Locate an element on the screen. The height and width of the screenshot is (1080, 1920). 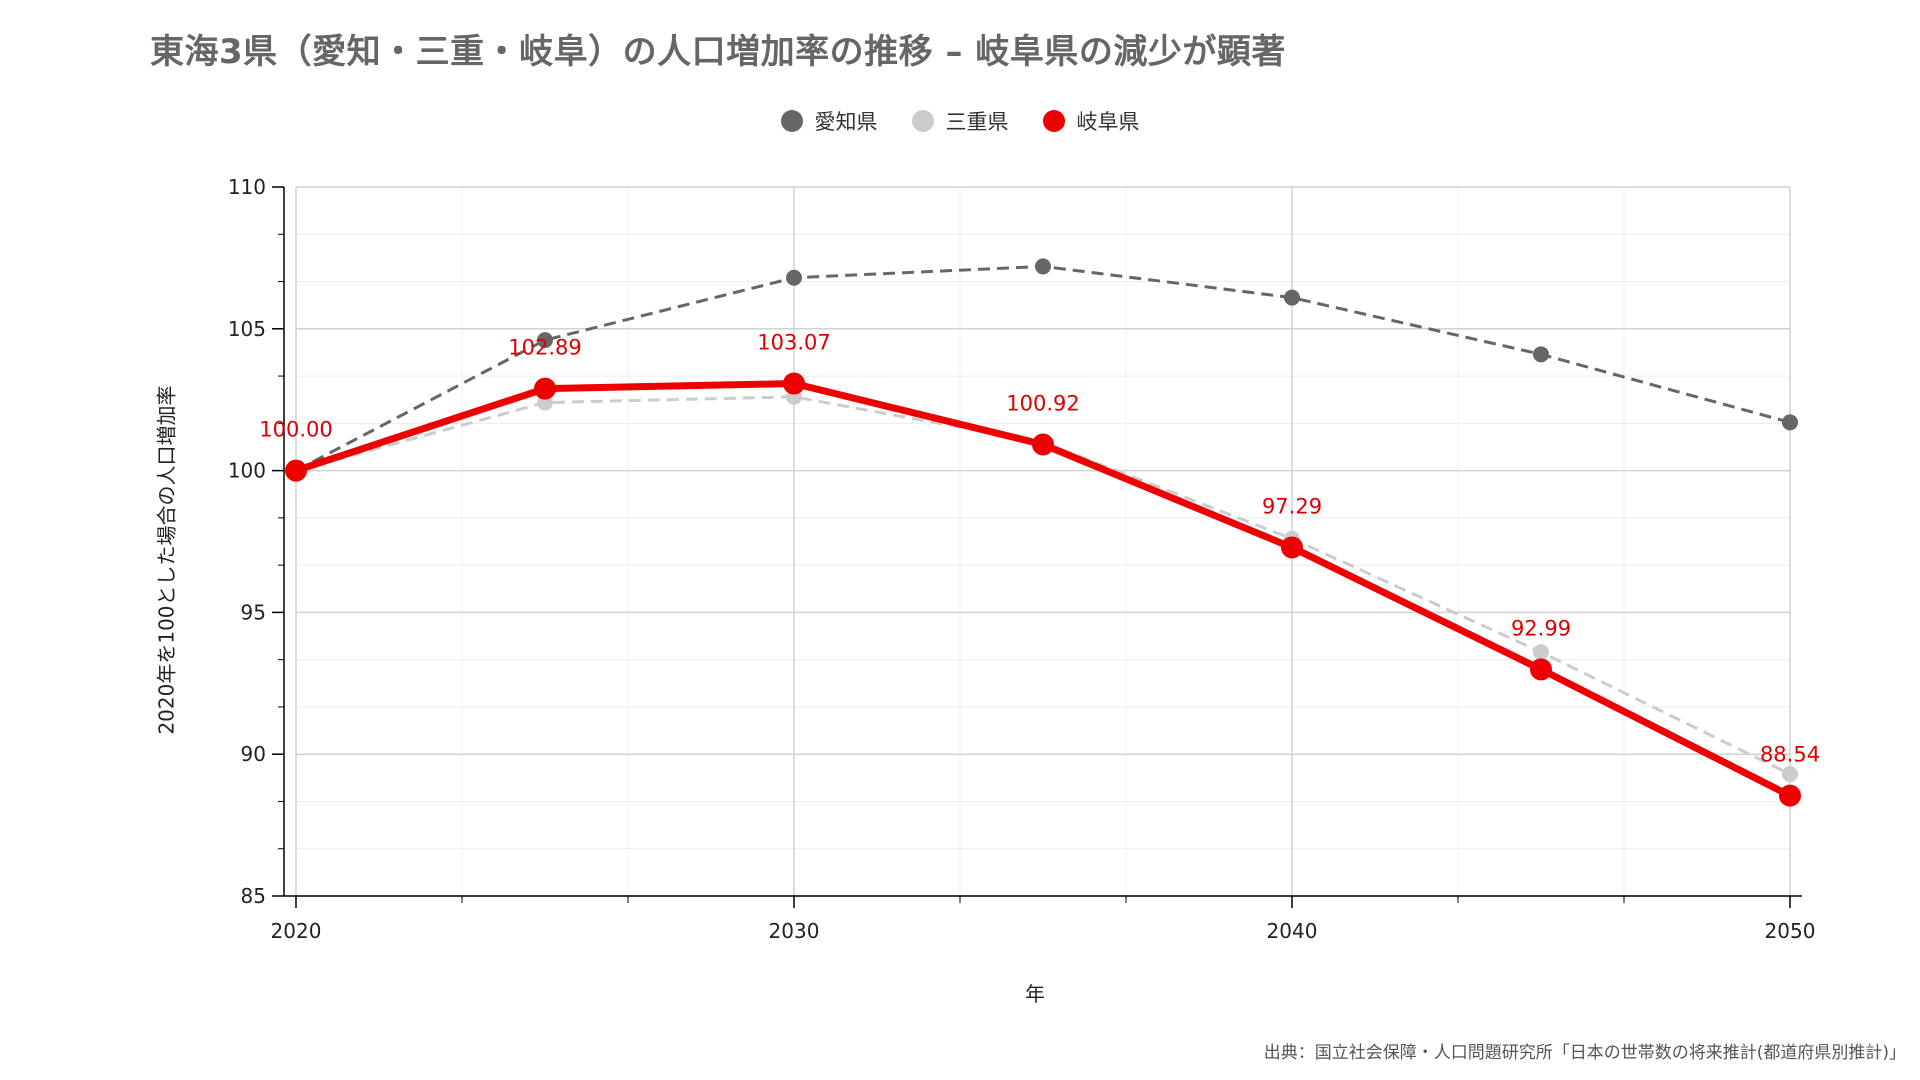
x-tick-label: 2030 is located at coordinates (794, 931).